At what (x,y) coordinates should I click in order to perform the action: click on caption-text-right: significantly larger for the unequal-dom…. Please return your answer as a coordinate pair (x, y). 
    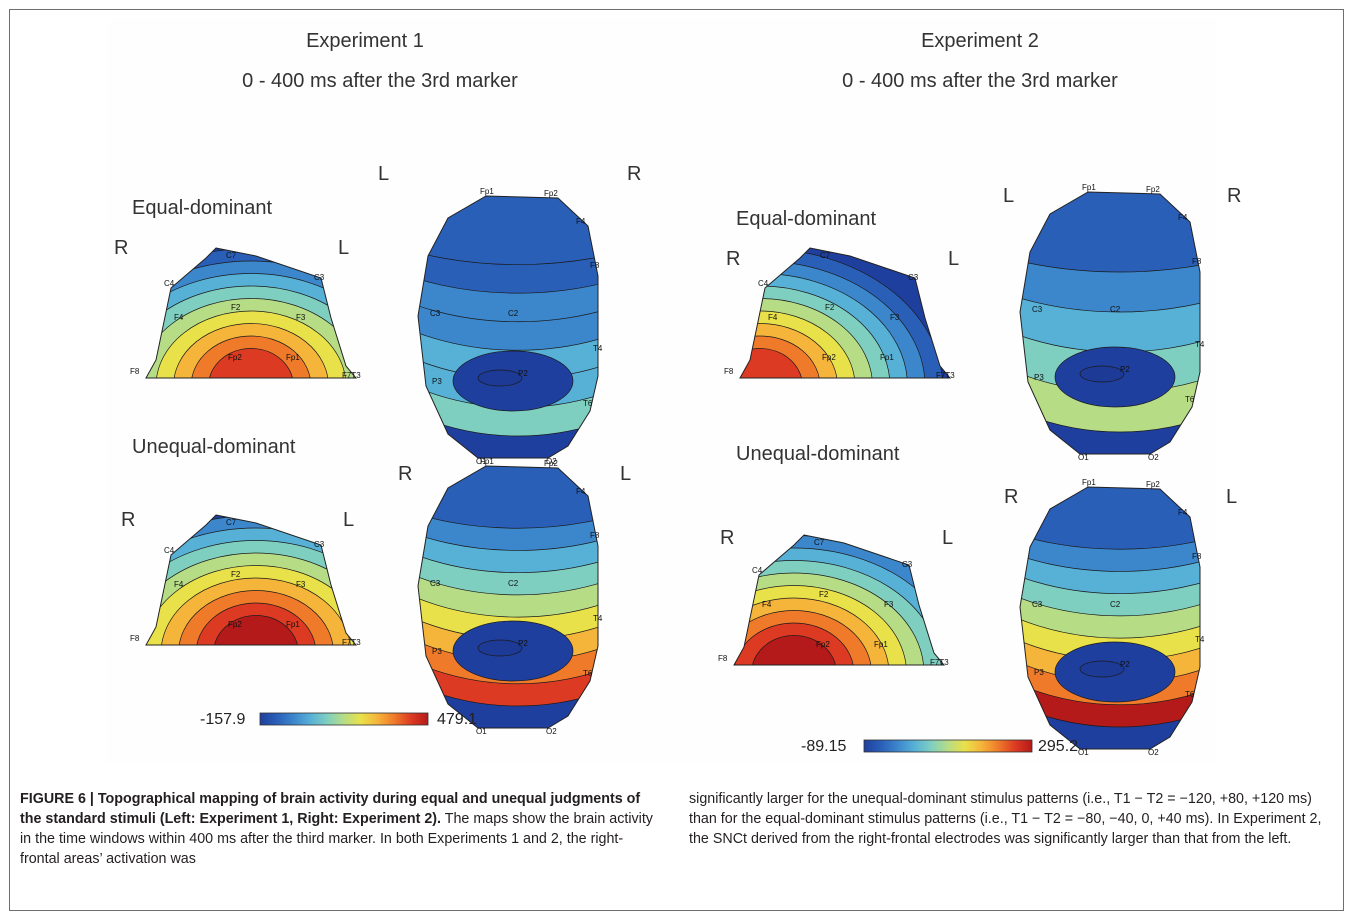
    Looking at the image, I should click on (1005, 819).